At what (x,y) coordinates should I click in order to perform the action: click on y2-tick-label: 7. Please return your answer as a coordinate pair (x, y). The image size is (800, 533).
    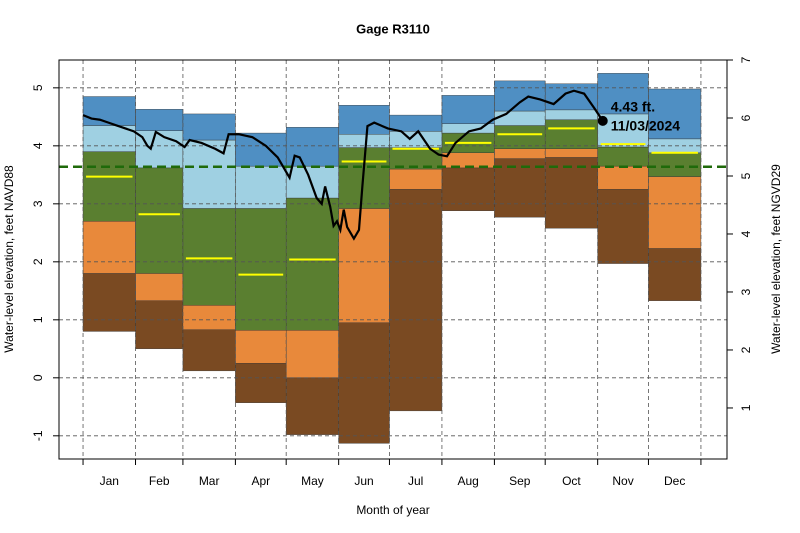
    Looking at the image, I should click on (746, 59).